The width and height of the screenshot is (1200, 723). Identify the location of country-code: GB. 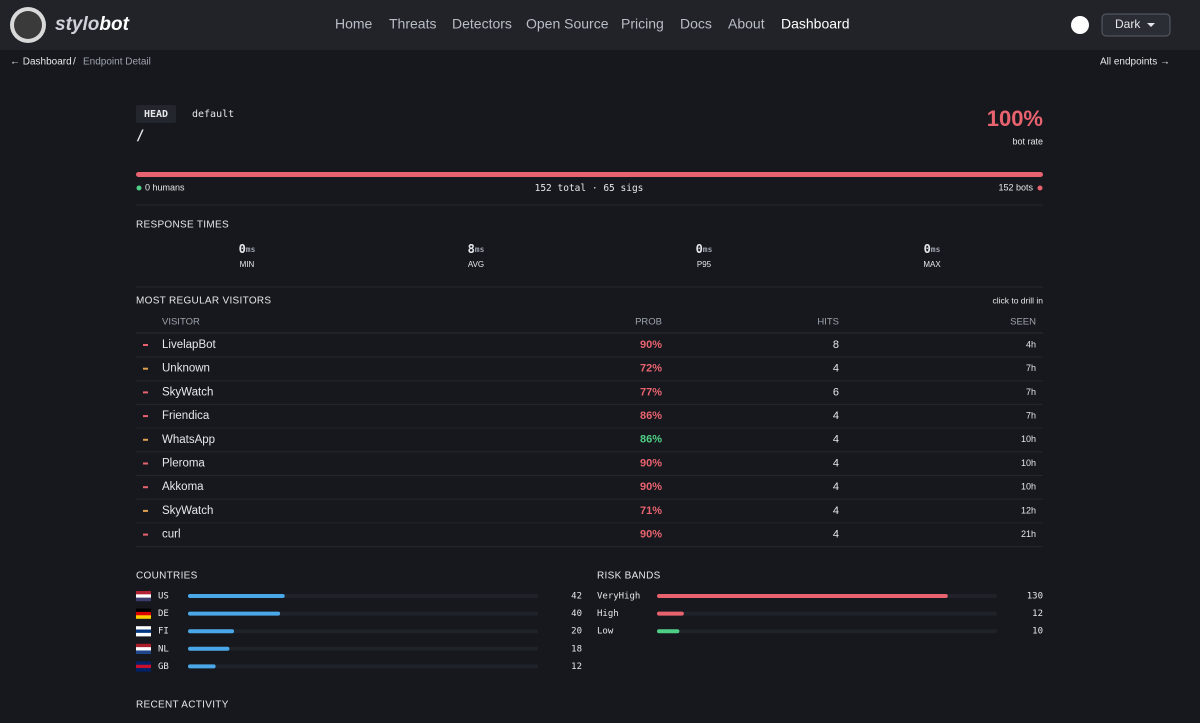
(163, 667).